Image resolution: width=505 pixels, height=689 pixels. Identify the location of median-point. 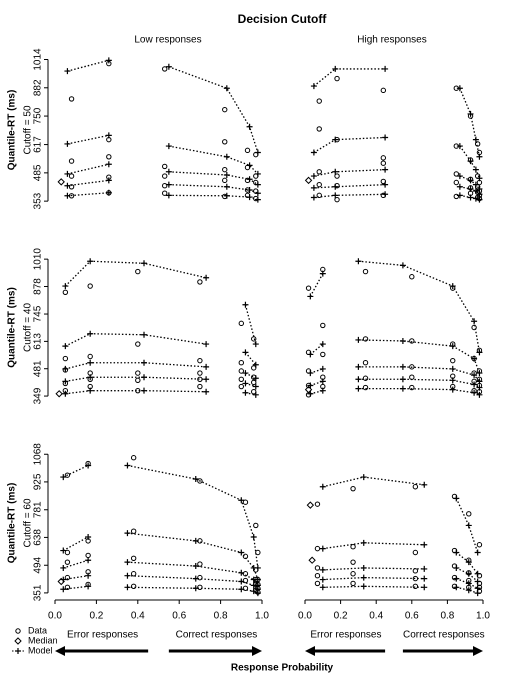
(61, 581).